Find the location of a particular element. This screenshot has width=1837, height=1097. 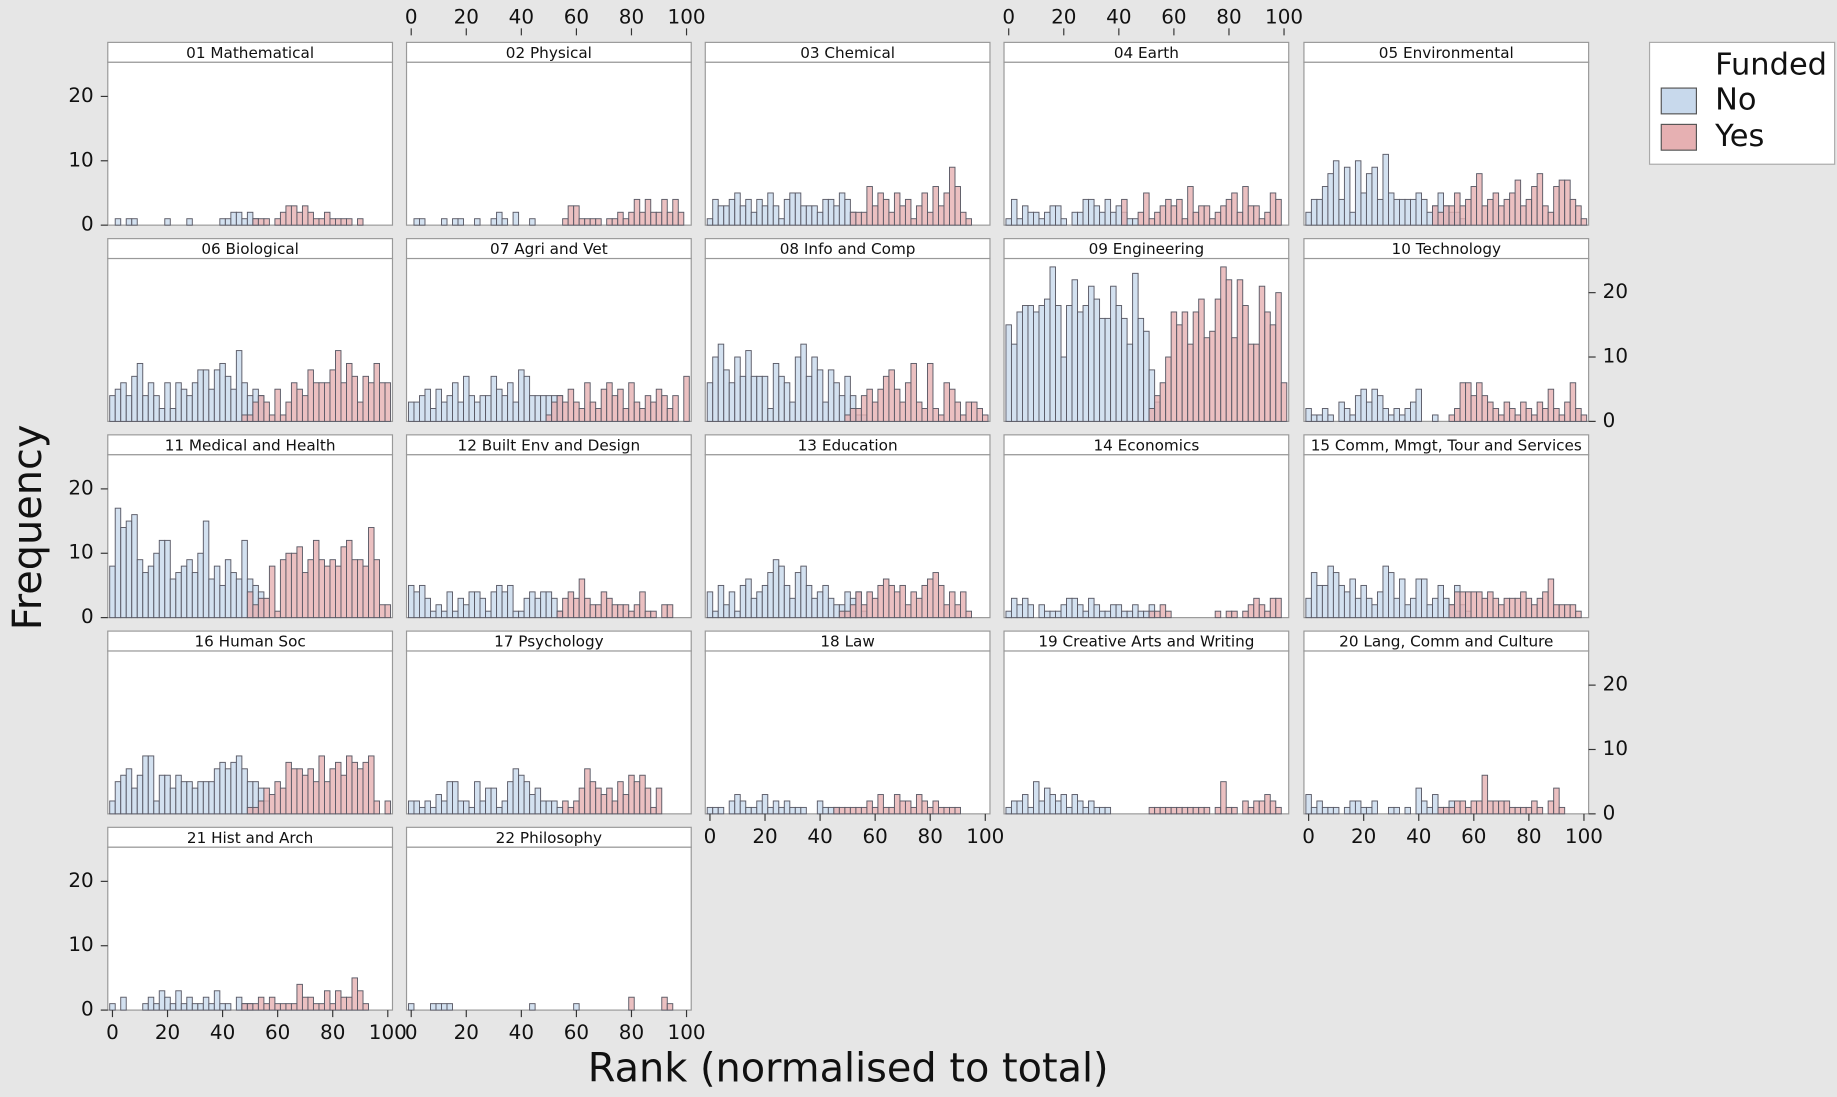

x-tick-label: 20 is located at coordinates (466, 16).